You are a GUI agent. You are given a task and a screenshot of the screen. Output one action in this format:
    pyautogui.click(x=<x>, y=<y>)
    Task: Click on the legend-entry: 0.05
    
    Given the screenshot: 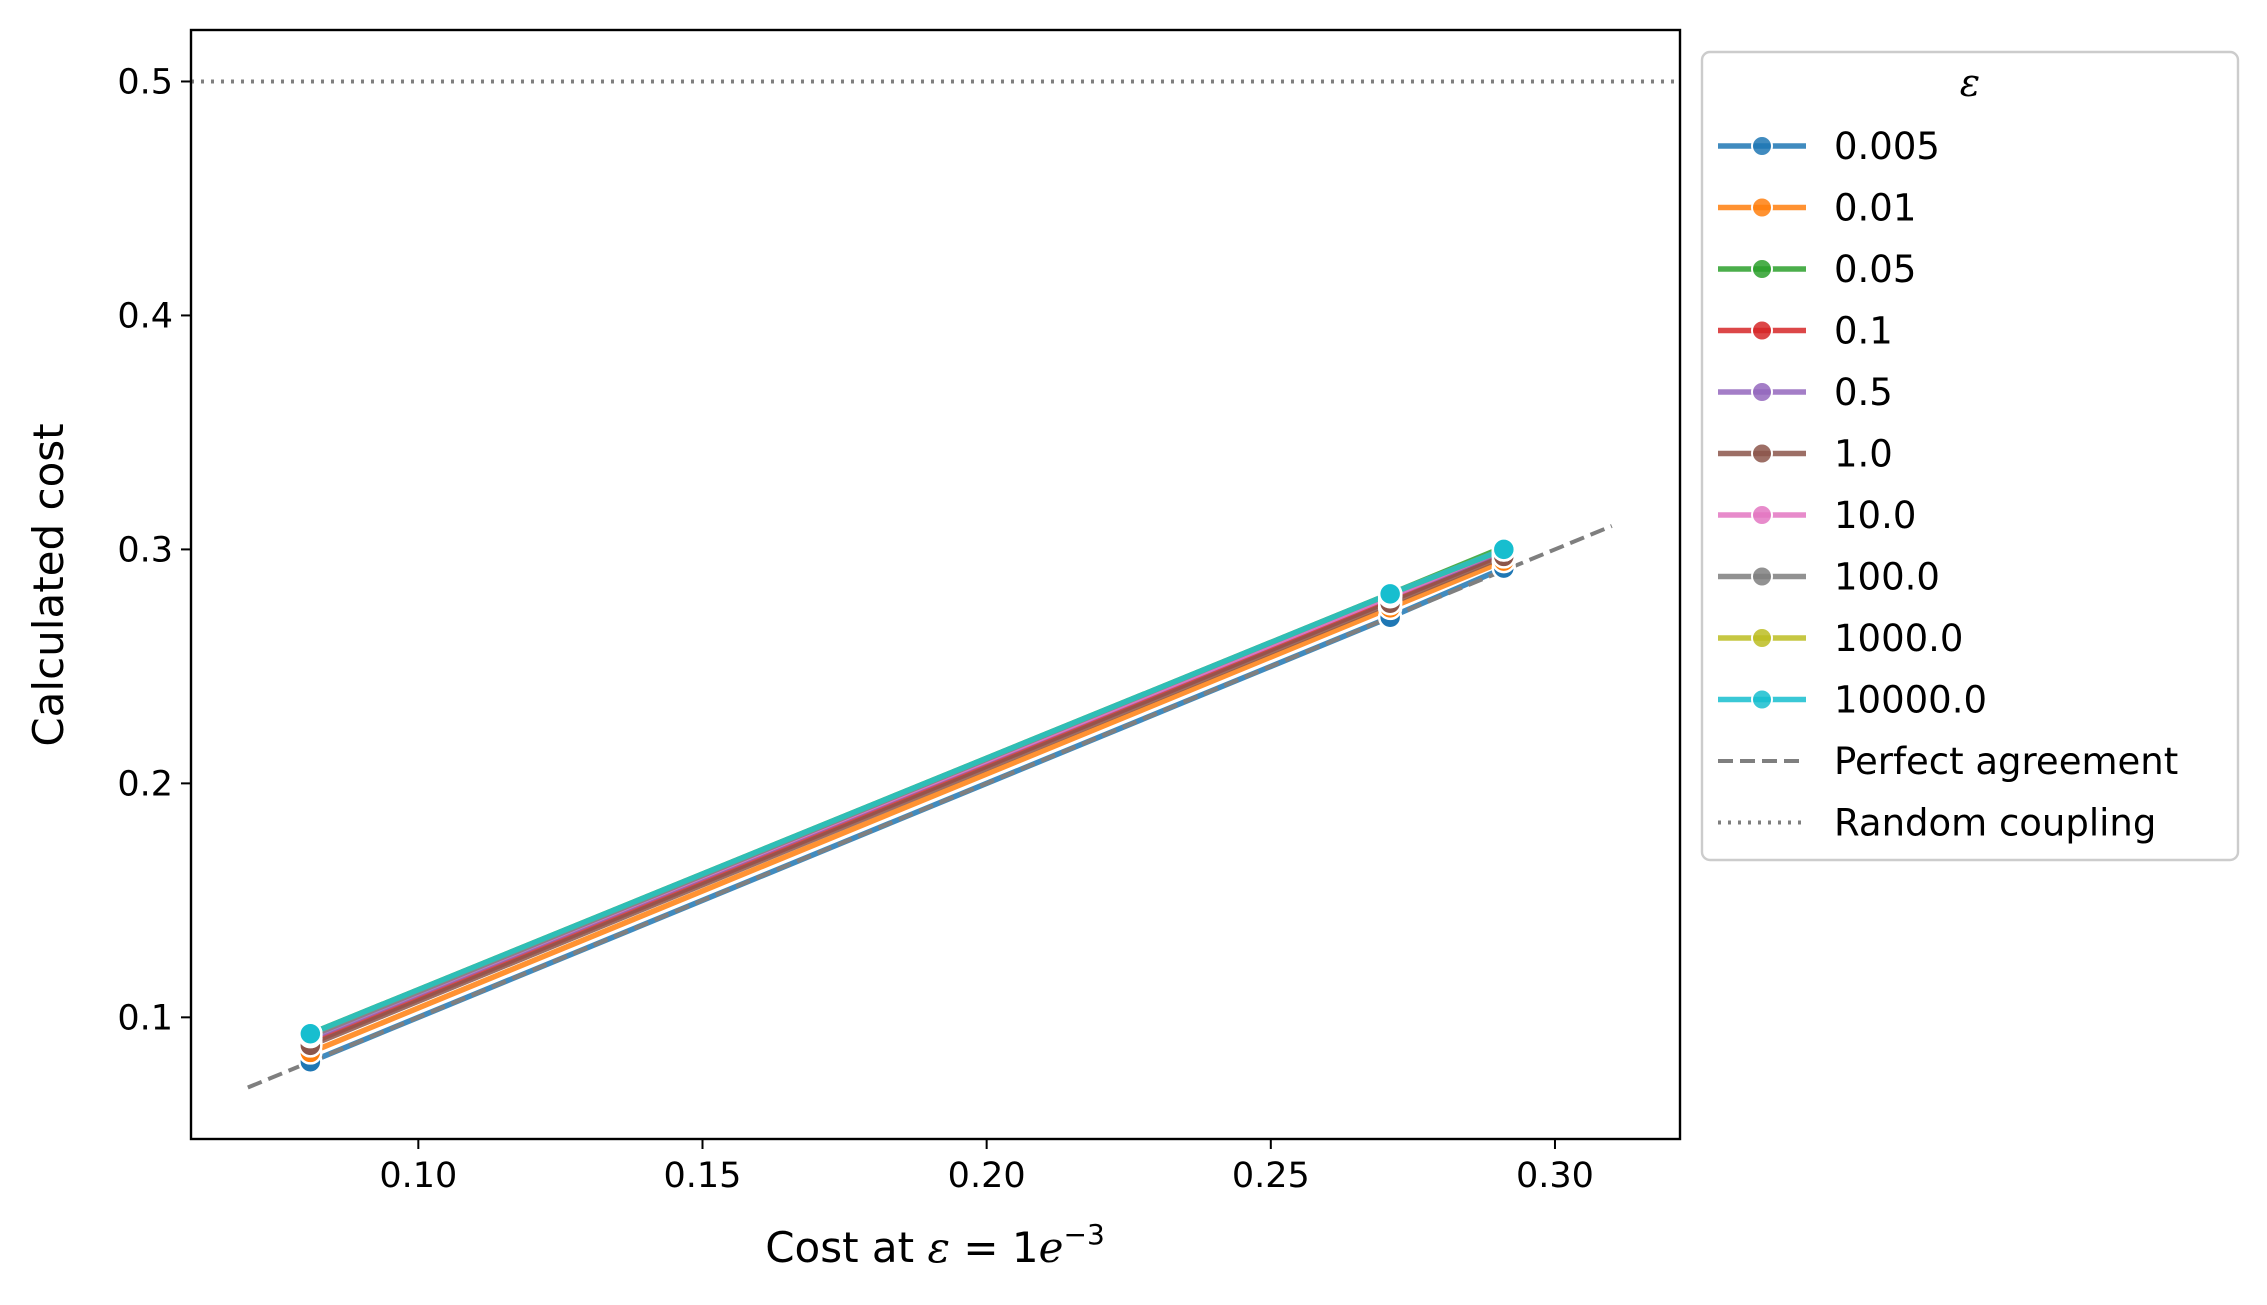 What is the action you would take?
    pyautogui.click(x=1817, y=269)
    